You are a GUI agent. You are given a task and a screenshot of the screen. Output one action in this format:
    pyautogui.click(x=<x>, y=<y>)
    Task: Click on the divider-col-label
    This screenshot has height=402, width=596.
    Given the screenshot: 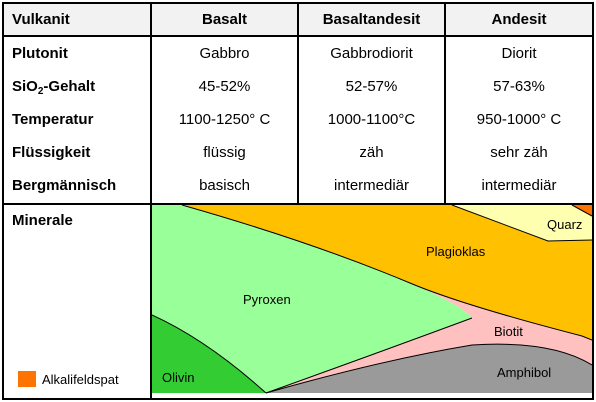 What is the action you would take?
    pyautogui.click(x=151, y=201)
    